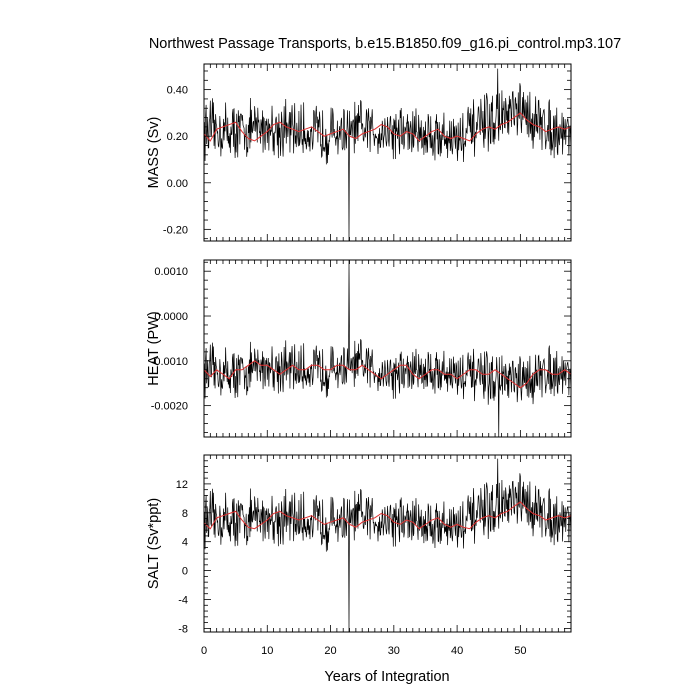  What do you see at coordinates (177, 91) in the screenshot?
I see `y-tick-label: 0.40` at bounding box center [177, 91].